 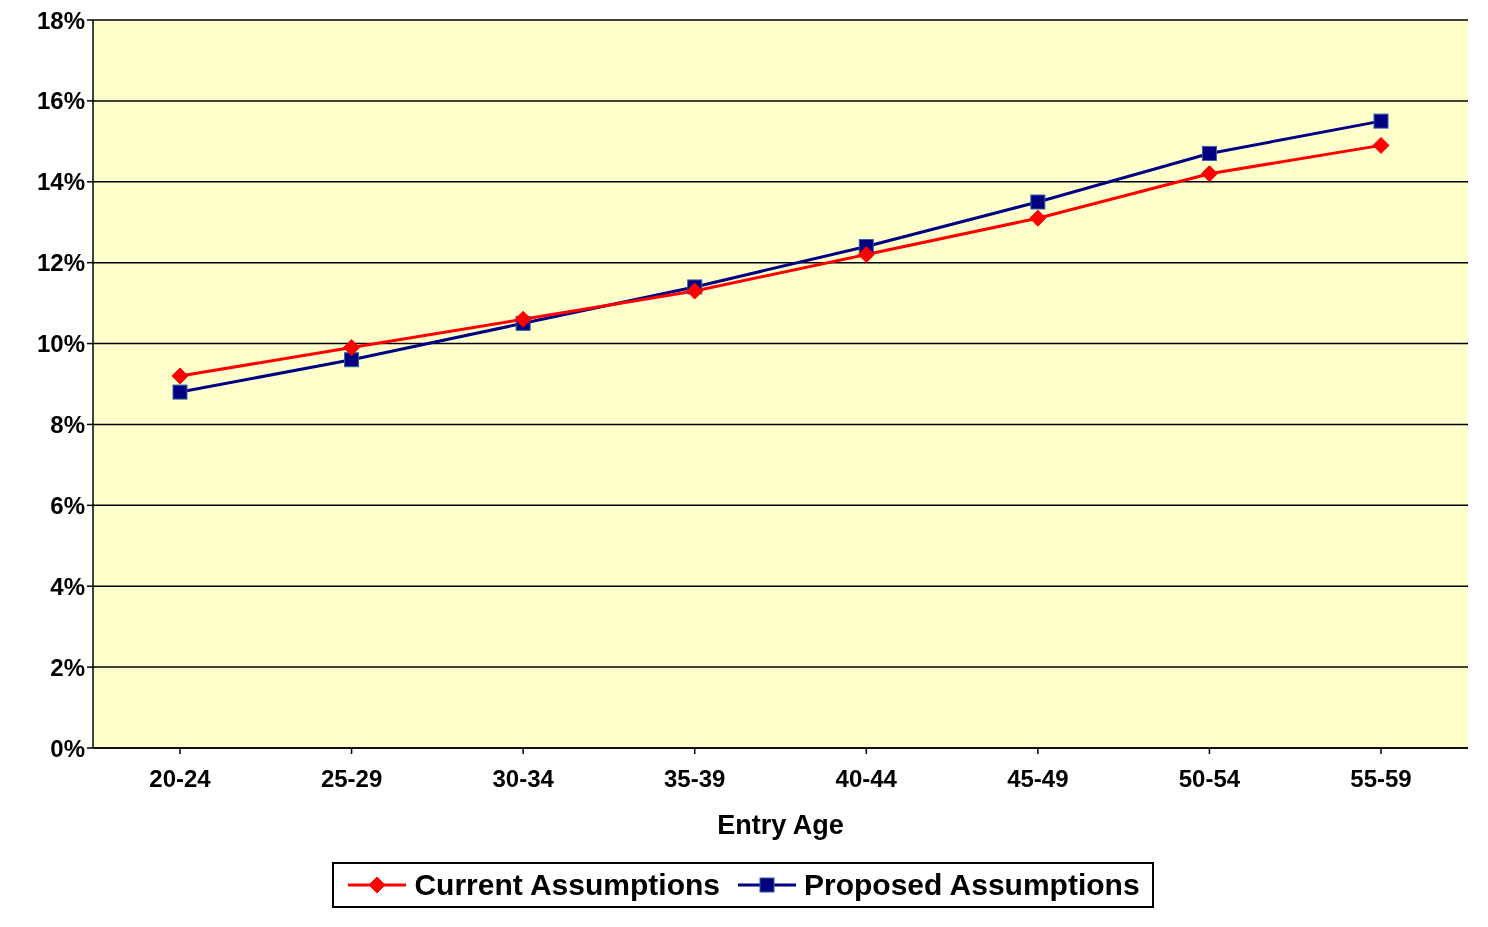 I want to click on y-tick-label: 10%, so click(x=60, y=344).